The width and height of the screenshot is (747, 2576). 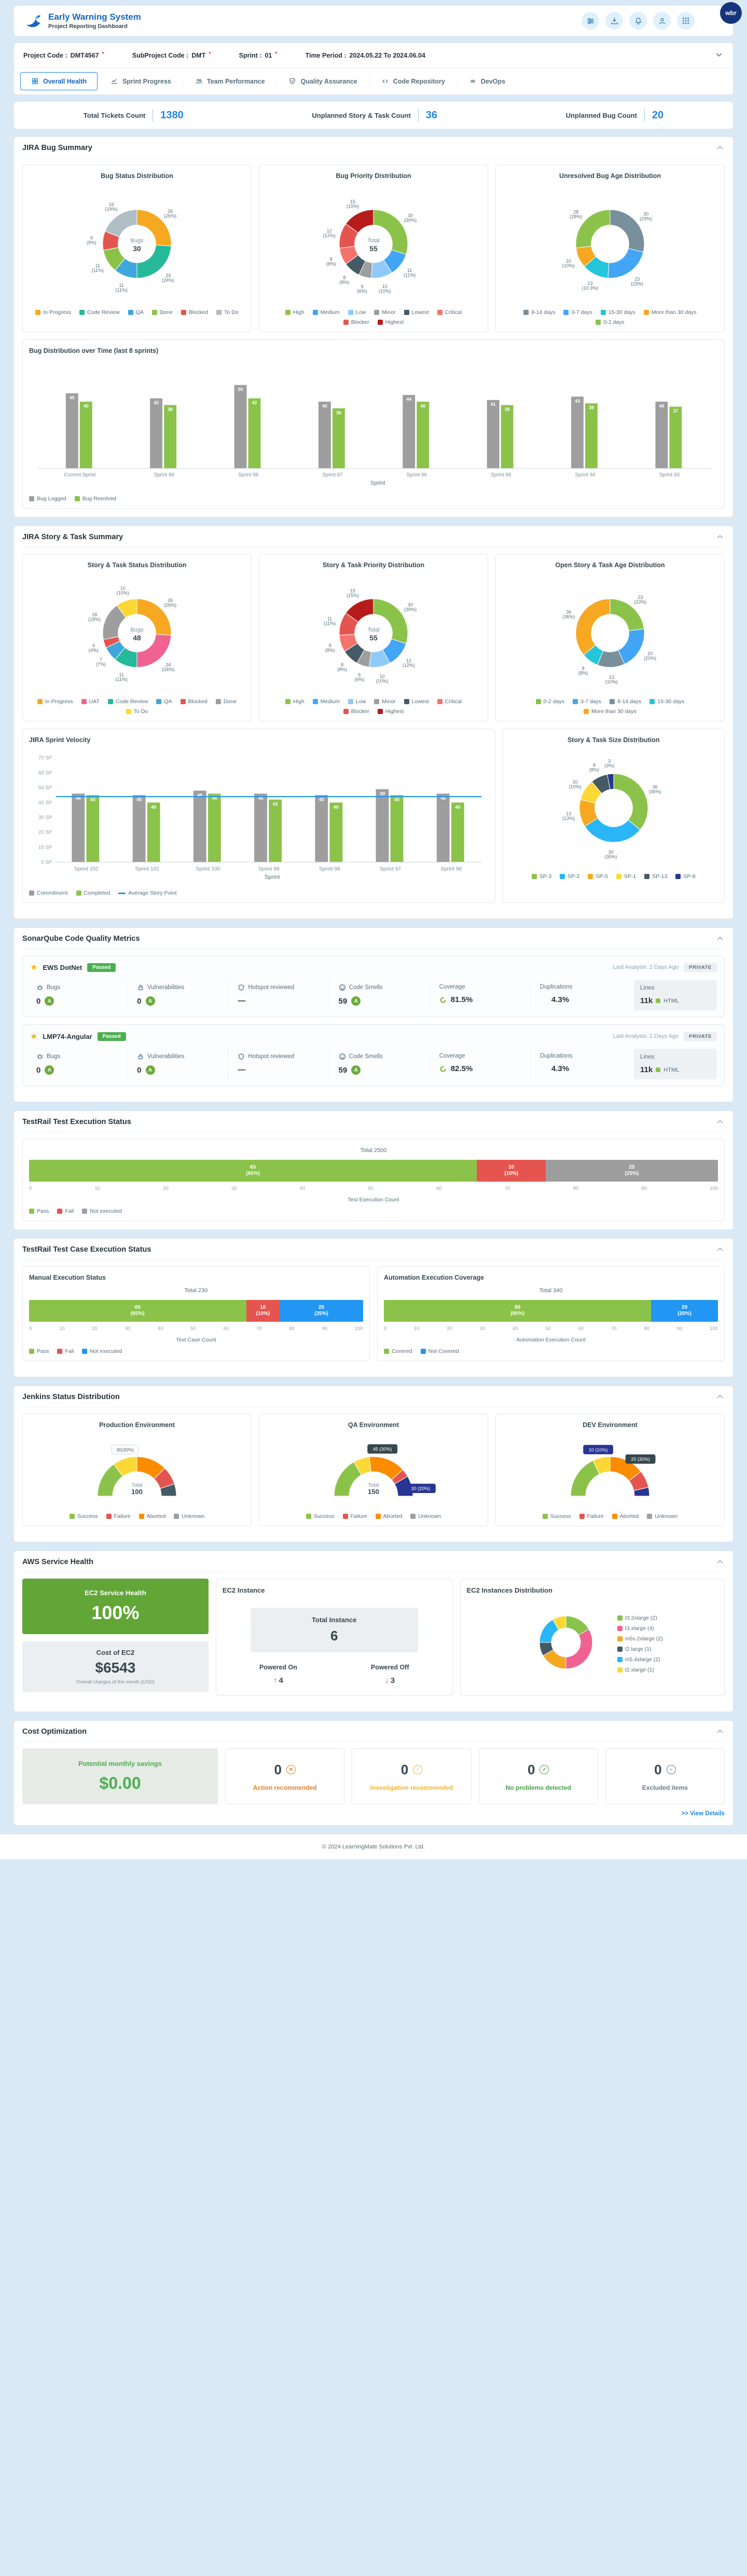 I want to click on section-title: TestRail Test Case Execution Status, so click(x=86, y=1249).